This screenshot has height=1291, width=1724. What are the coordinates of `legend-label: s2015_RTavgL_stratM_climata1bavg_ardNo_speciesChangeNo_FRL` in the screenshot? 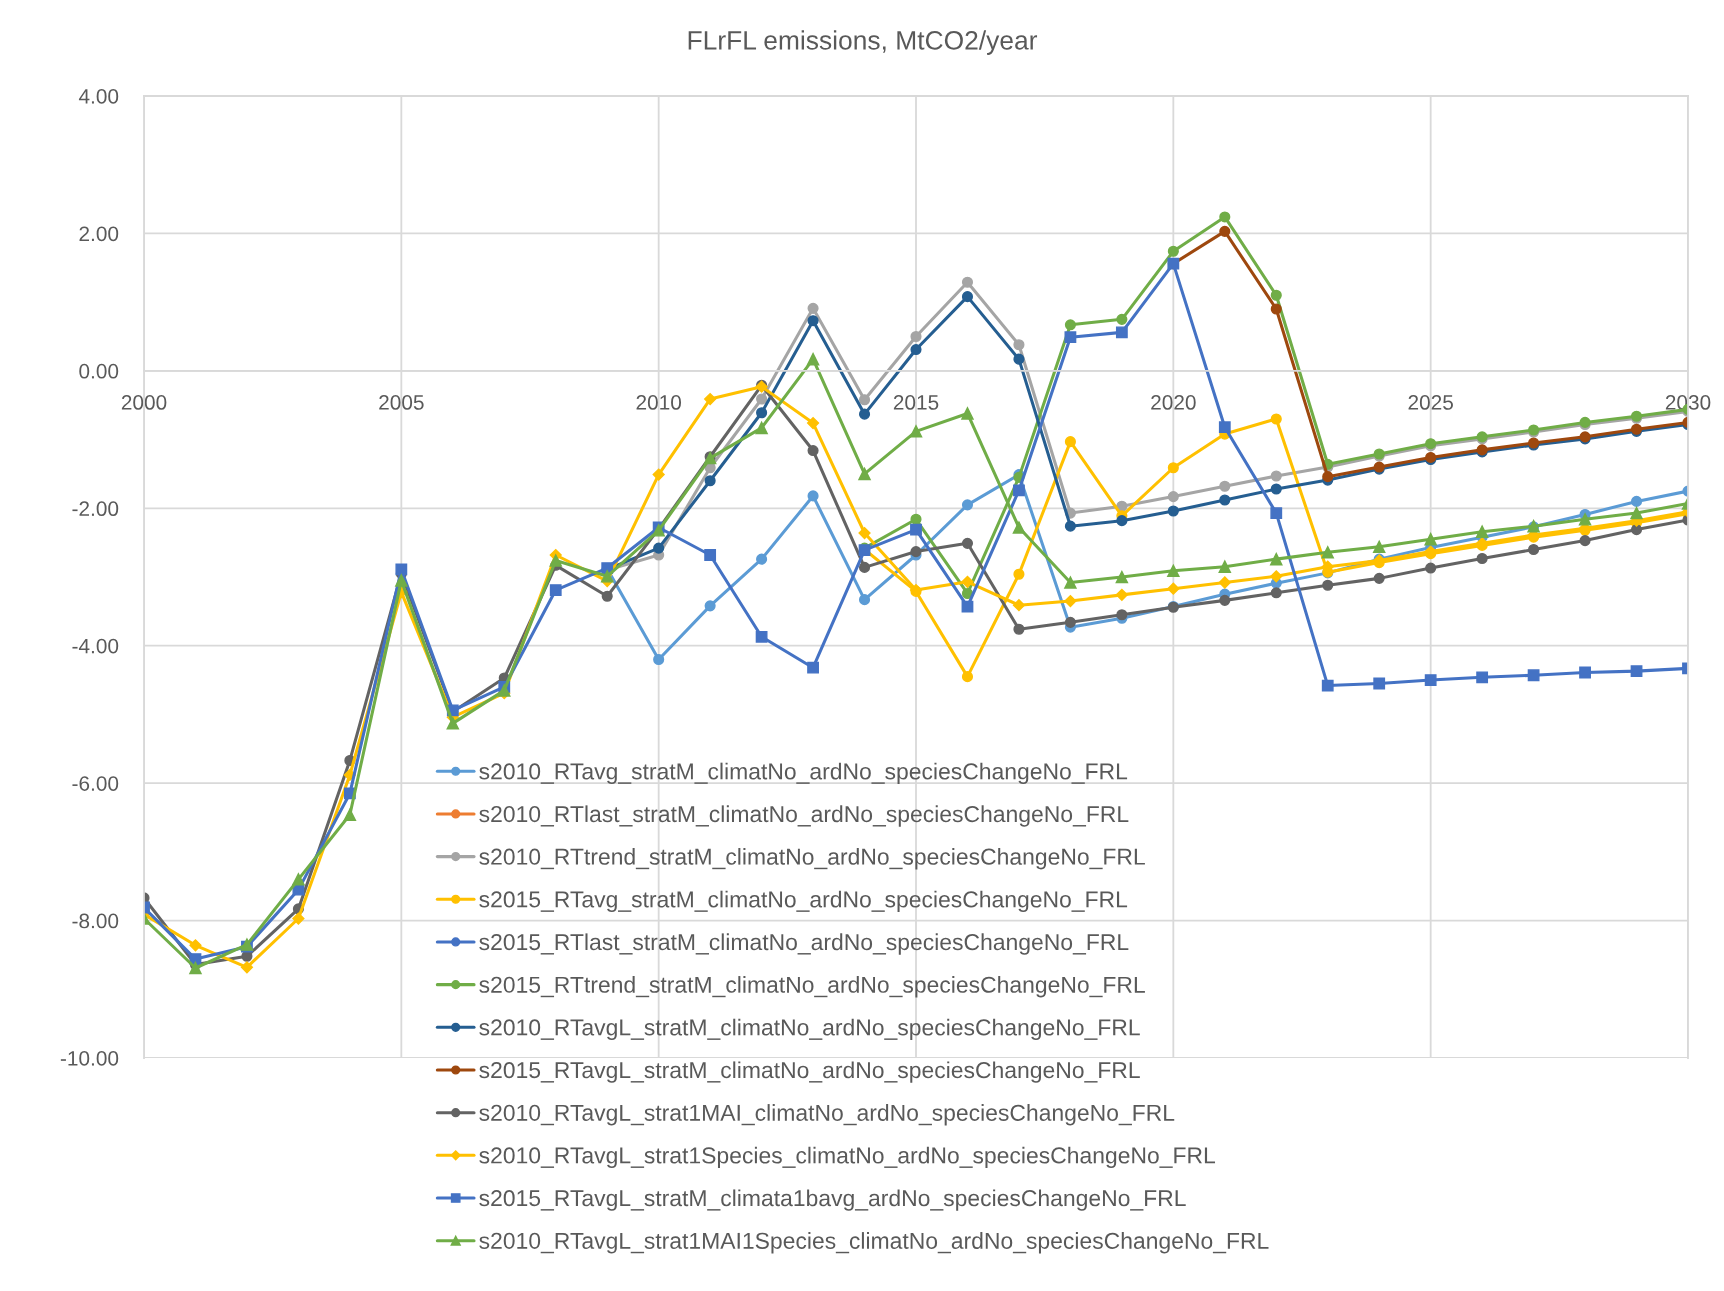 It's located at (832, 1200).